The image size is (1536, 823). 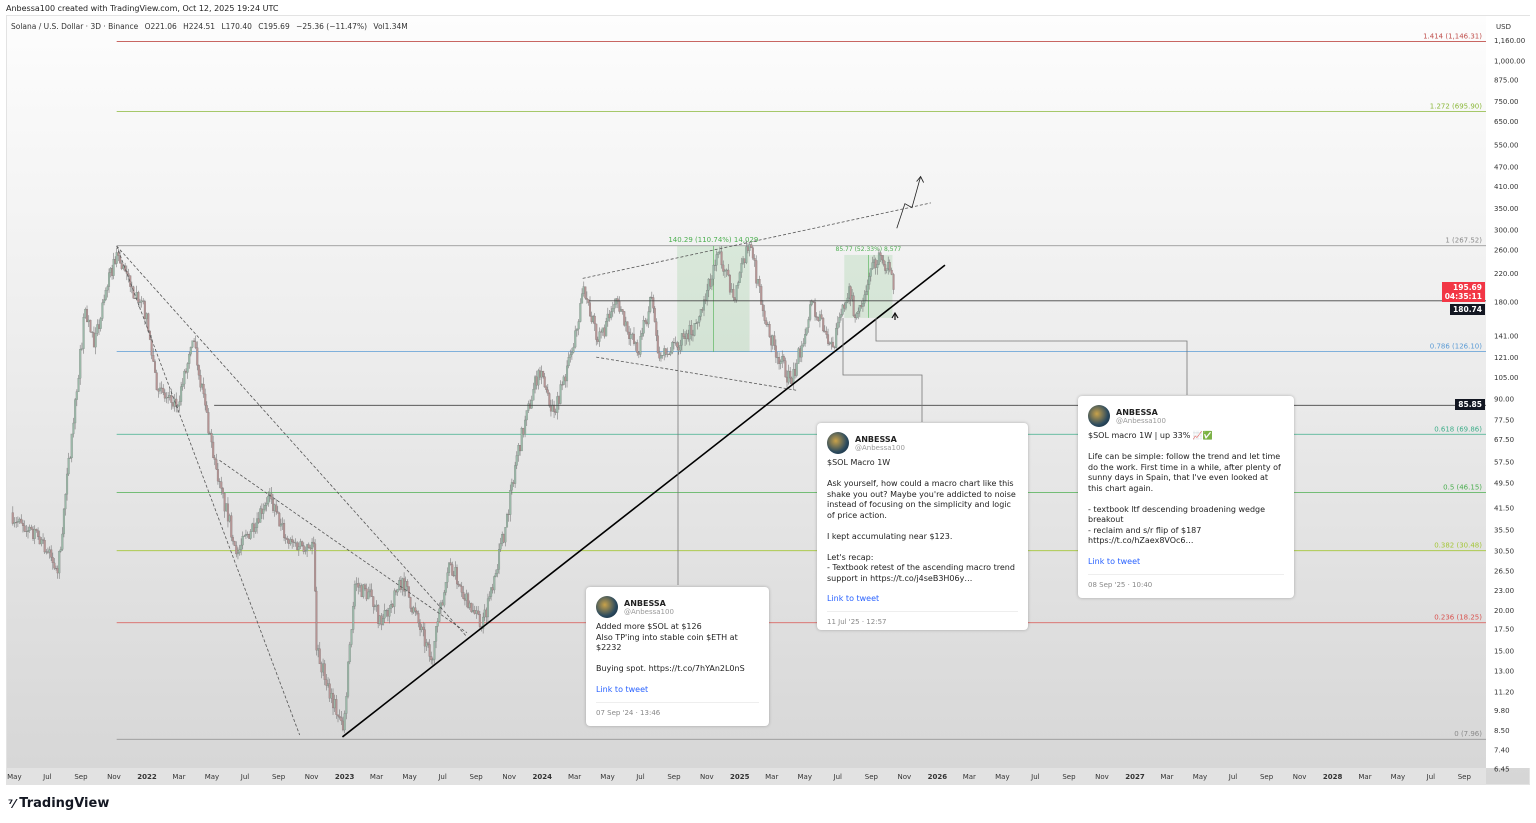 What do you see at coordinates (607, 777) in the screenshot?
I see `time-tick-label: May` at bounding box center [607, 777].